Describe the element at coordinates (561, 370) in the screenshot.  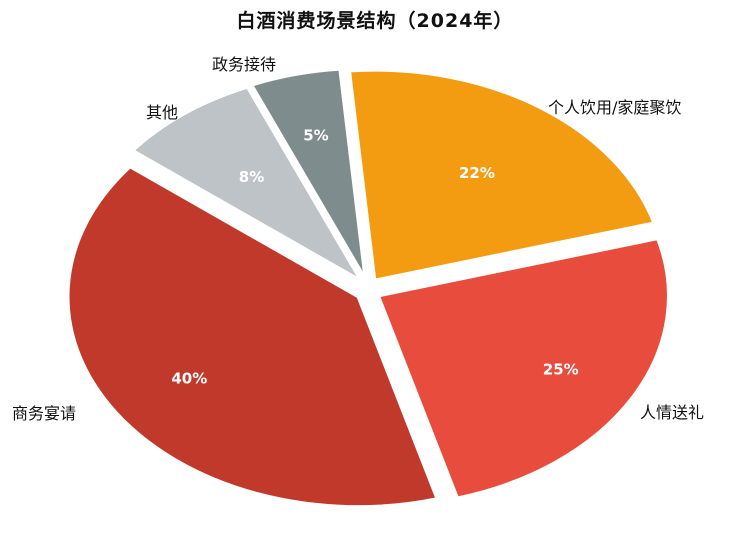
I see `slice-percent-label: 25%` at that location.